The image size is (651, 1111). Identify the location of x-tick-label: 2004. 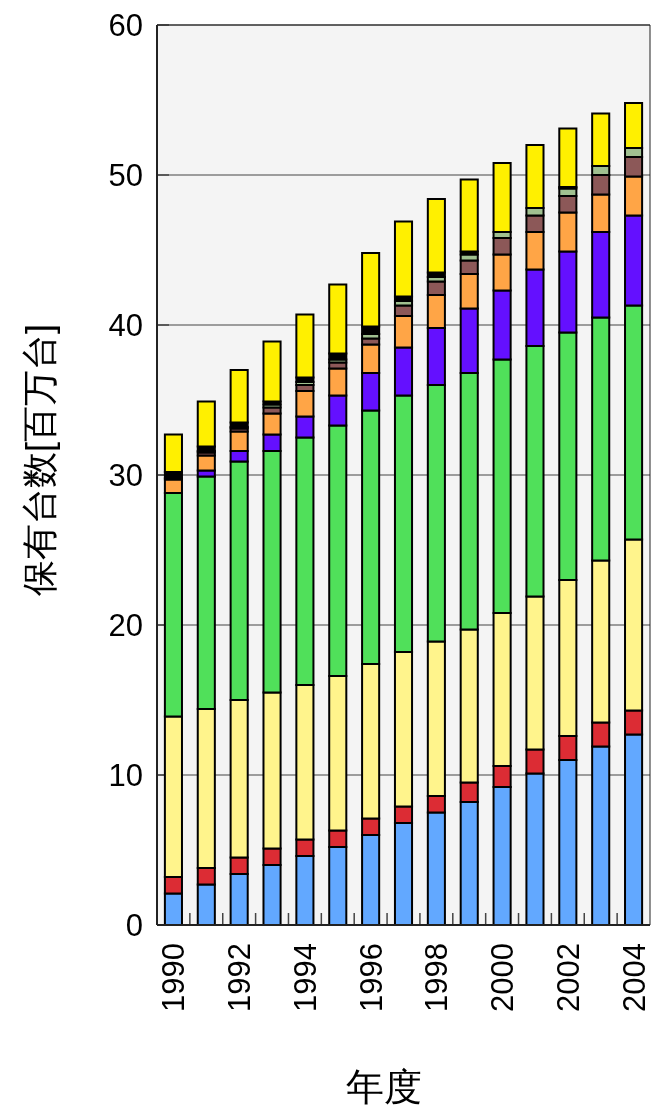
(633, 977).